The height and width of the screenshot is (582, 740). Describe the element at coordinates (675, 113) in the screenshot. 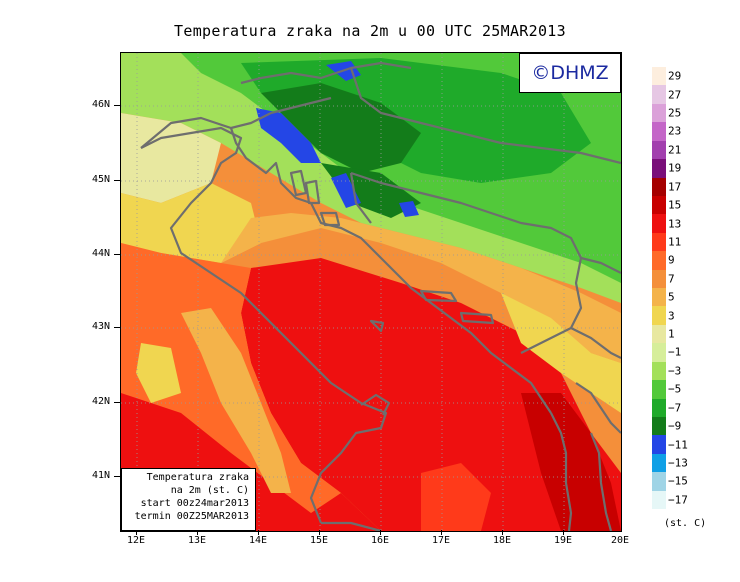

I see `legend-label: 25` at that location.